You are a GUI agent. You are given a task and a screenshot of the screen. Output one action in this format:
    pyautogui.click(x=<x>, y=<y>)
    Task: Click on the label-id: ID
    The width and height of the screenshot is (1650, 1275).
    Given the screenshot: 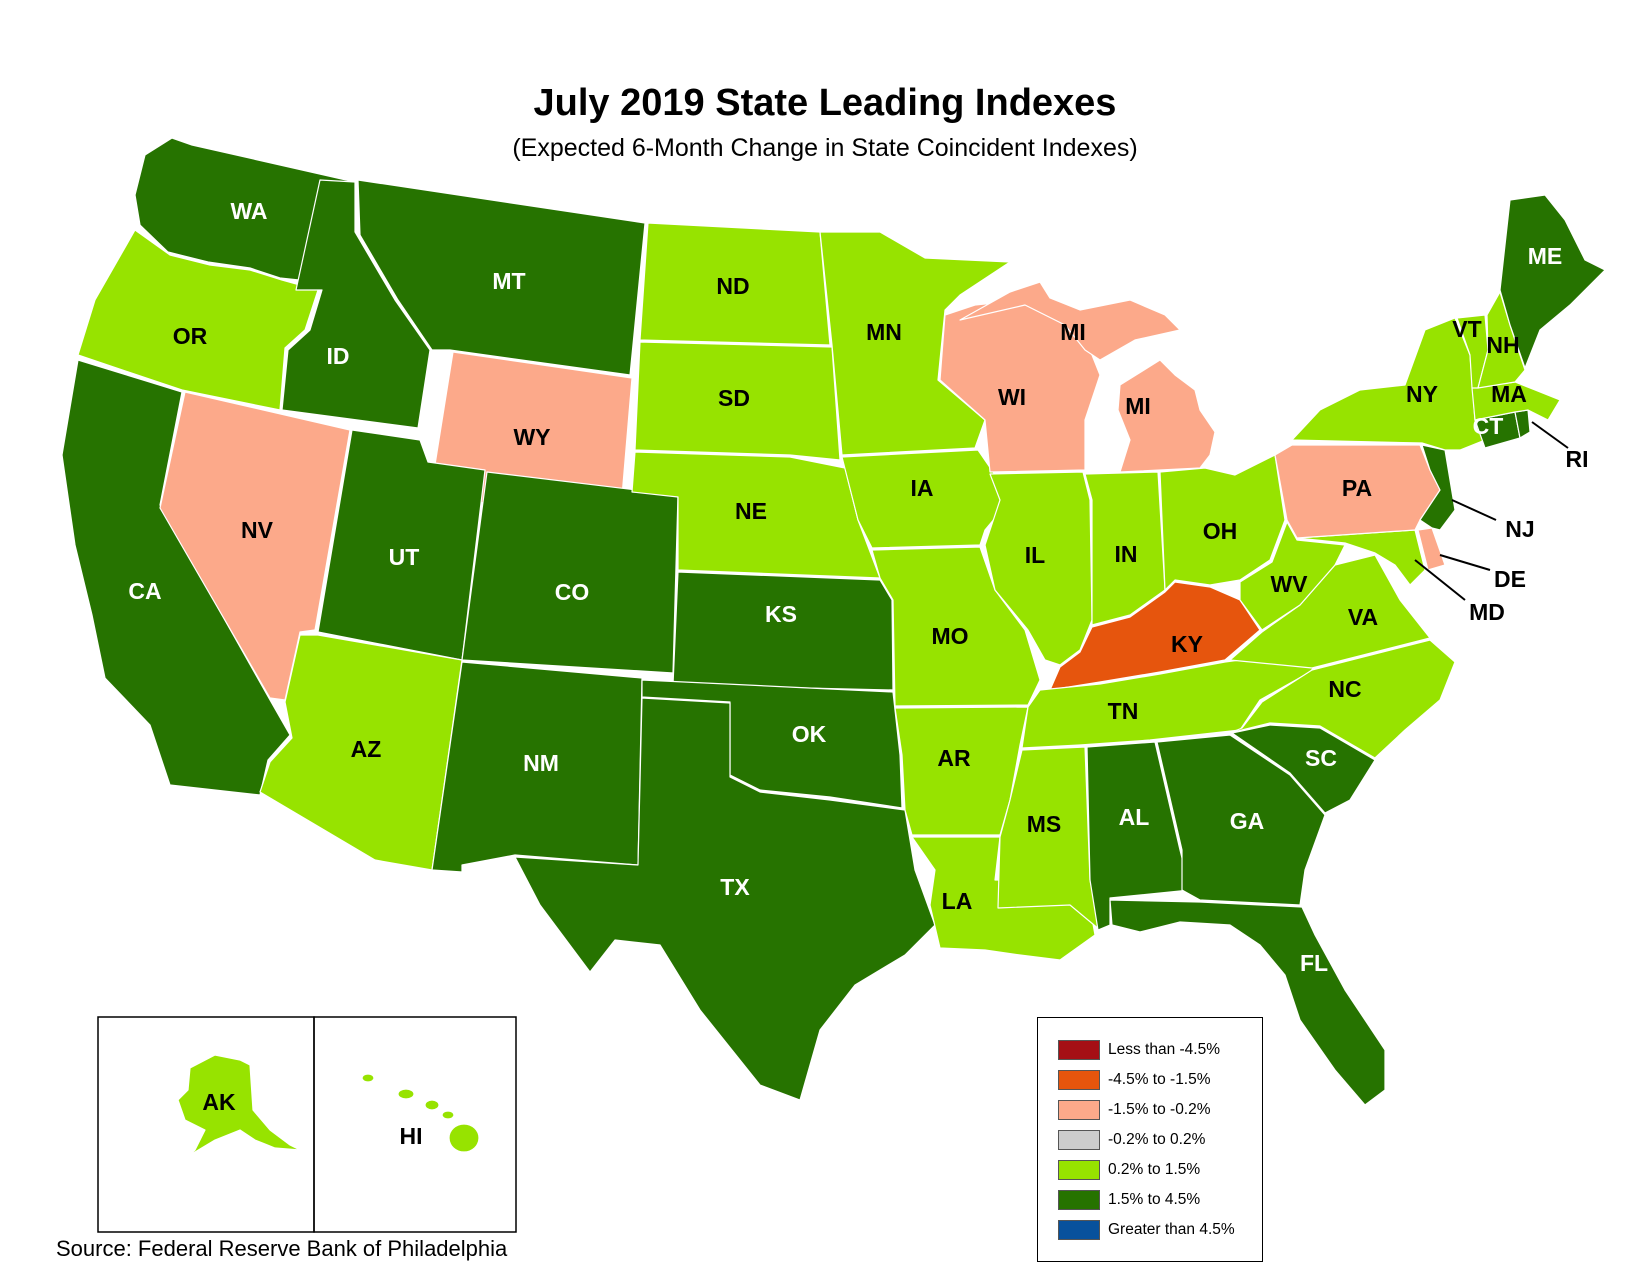 What is the action you would take?
    pyautogui.click(x=338, y=356)
    